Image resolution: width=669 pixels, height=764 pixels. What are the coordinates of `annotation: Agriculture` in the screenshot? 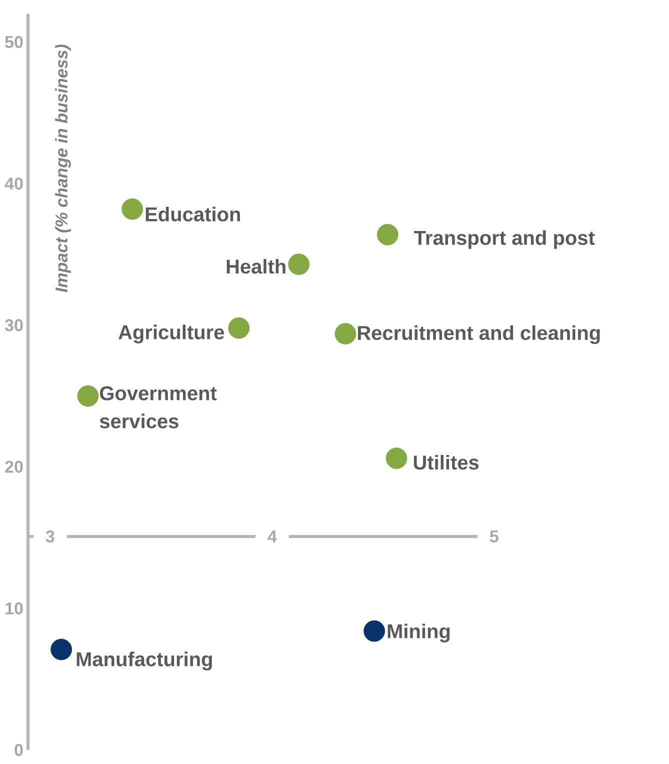 It's located at (171, 334).